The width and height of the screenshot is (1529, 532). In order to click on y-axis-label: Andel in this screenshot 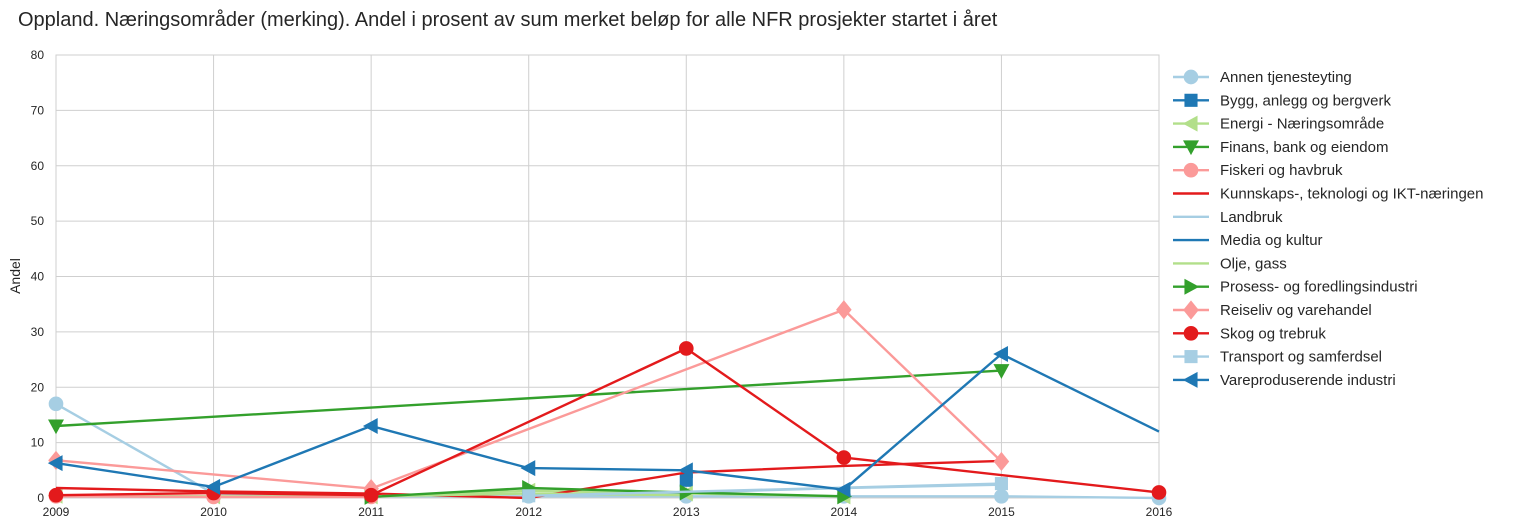, I will do `click(15, 276)`.